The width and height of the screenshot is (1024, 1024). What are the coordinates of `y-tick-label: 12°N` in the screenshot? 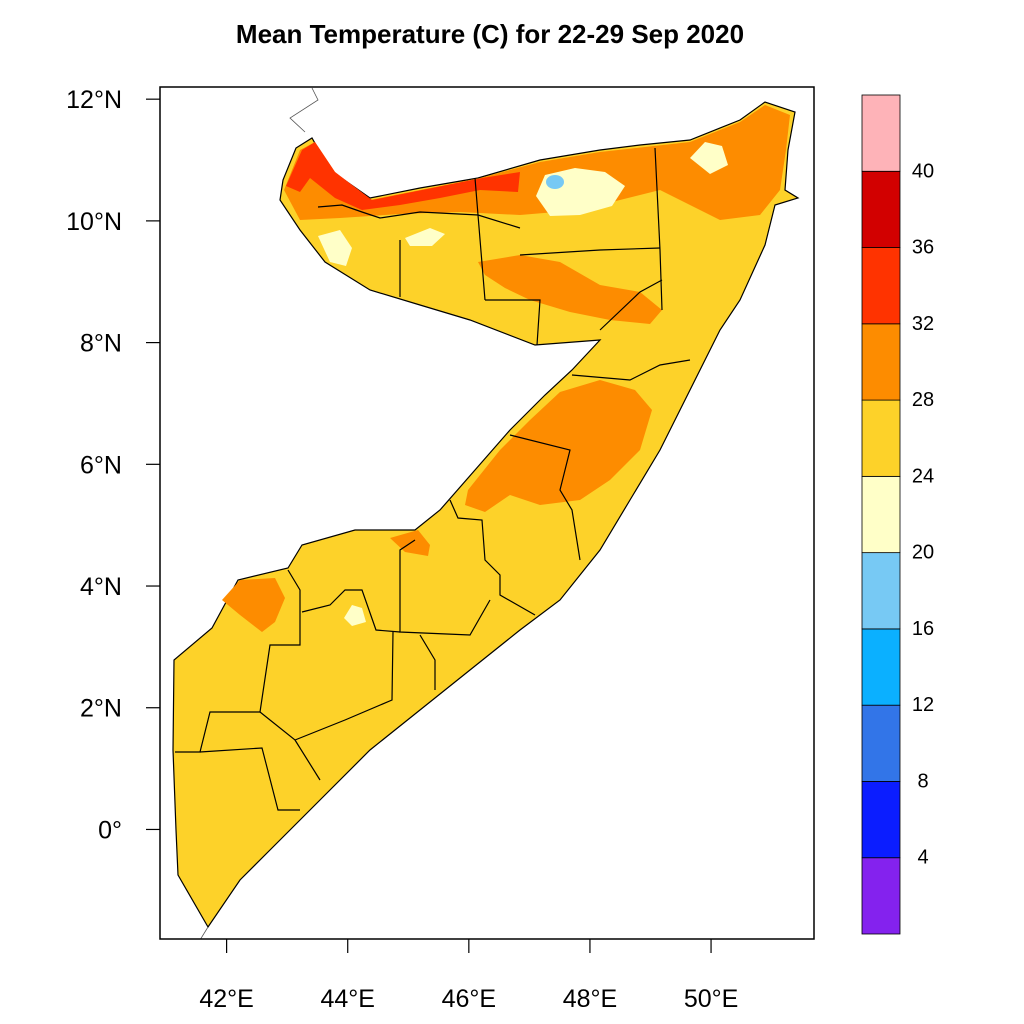 It's located at (94, 100).